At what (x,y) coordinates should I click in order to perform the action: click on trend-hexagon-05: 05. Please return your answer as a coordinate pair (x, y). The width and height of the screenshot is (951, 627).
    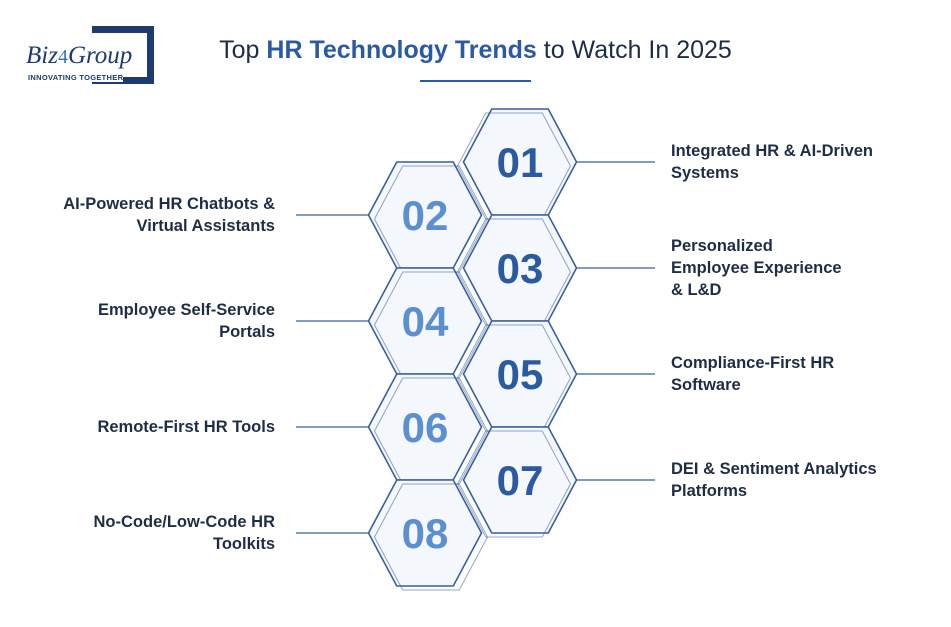
    Looking at the image, I should click on (555, 376).